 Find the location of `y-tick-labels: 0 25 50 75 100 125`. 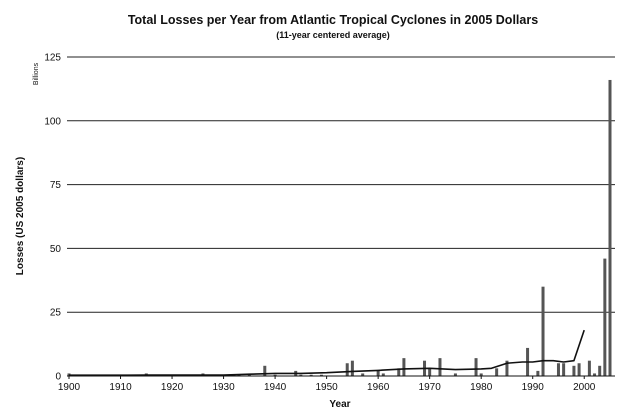

y-tick-labels: 0 25 50 75 100 125 is located at coordinates (52, 218).